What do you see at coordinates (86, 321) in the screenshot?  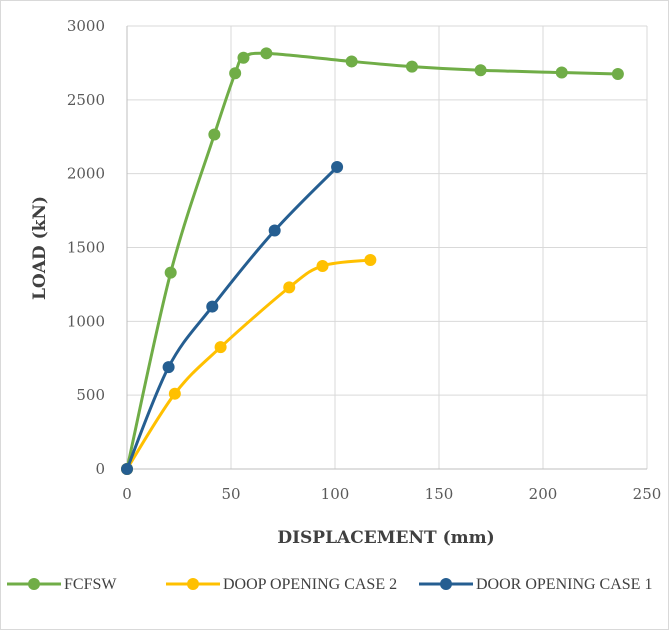 I see `y-tick-label: 1000` at bounding box center [86, 321].